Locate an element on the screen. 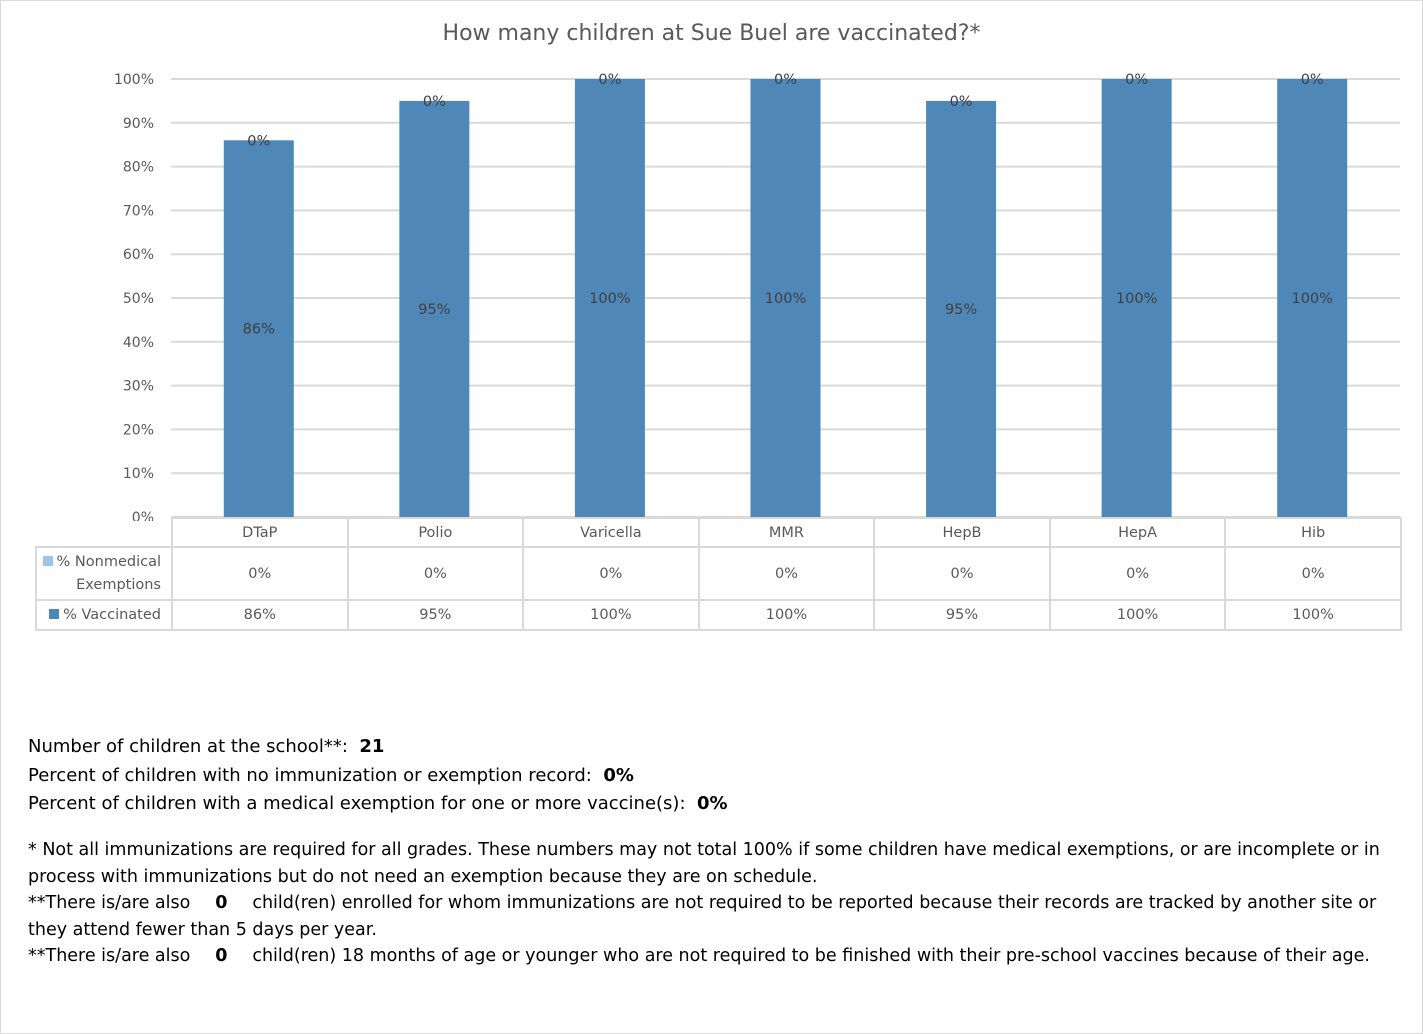 This screenshot has height=1034, width=1423. y-tick-label: 40% is located at coordinates (138, 343).